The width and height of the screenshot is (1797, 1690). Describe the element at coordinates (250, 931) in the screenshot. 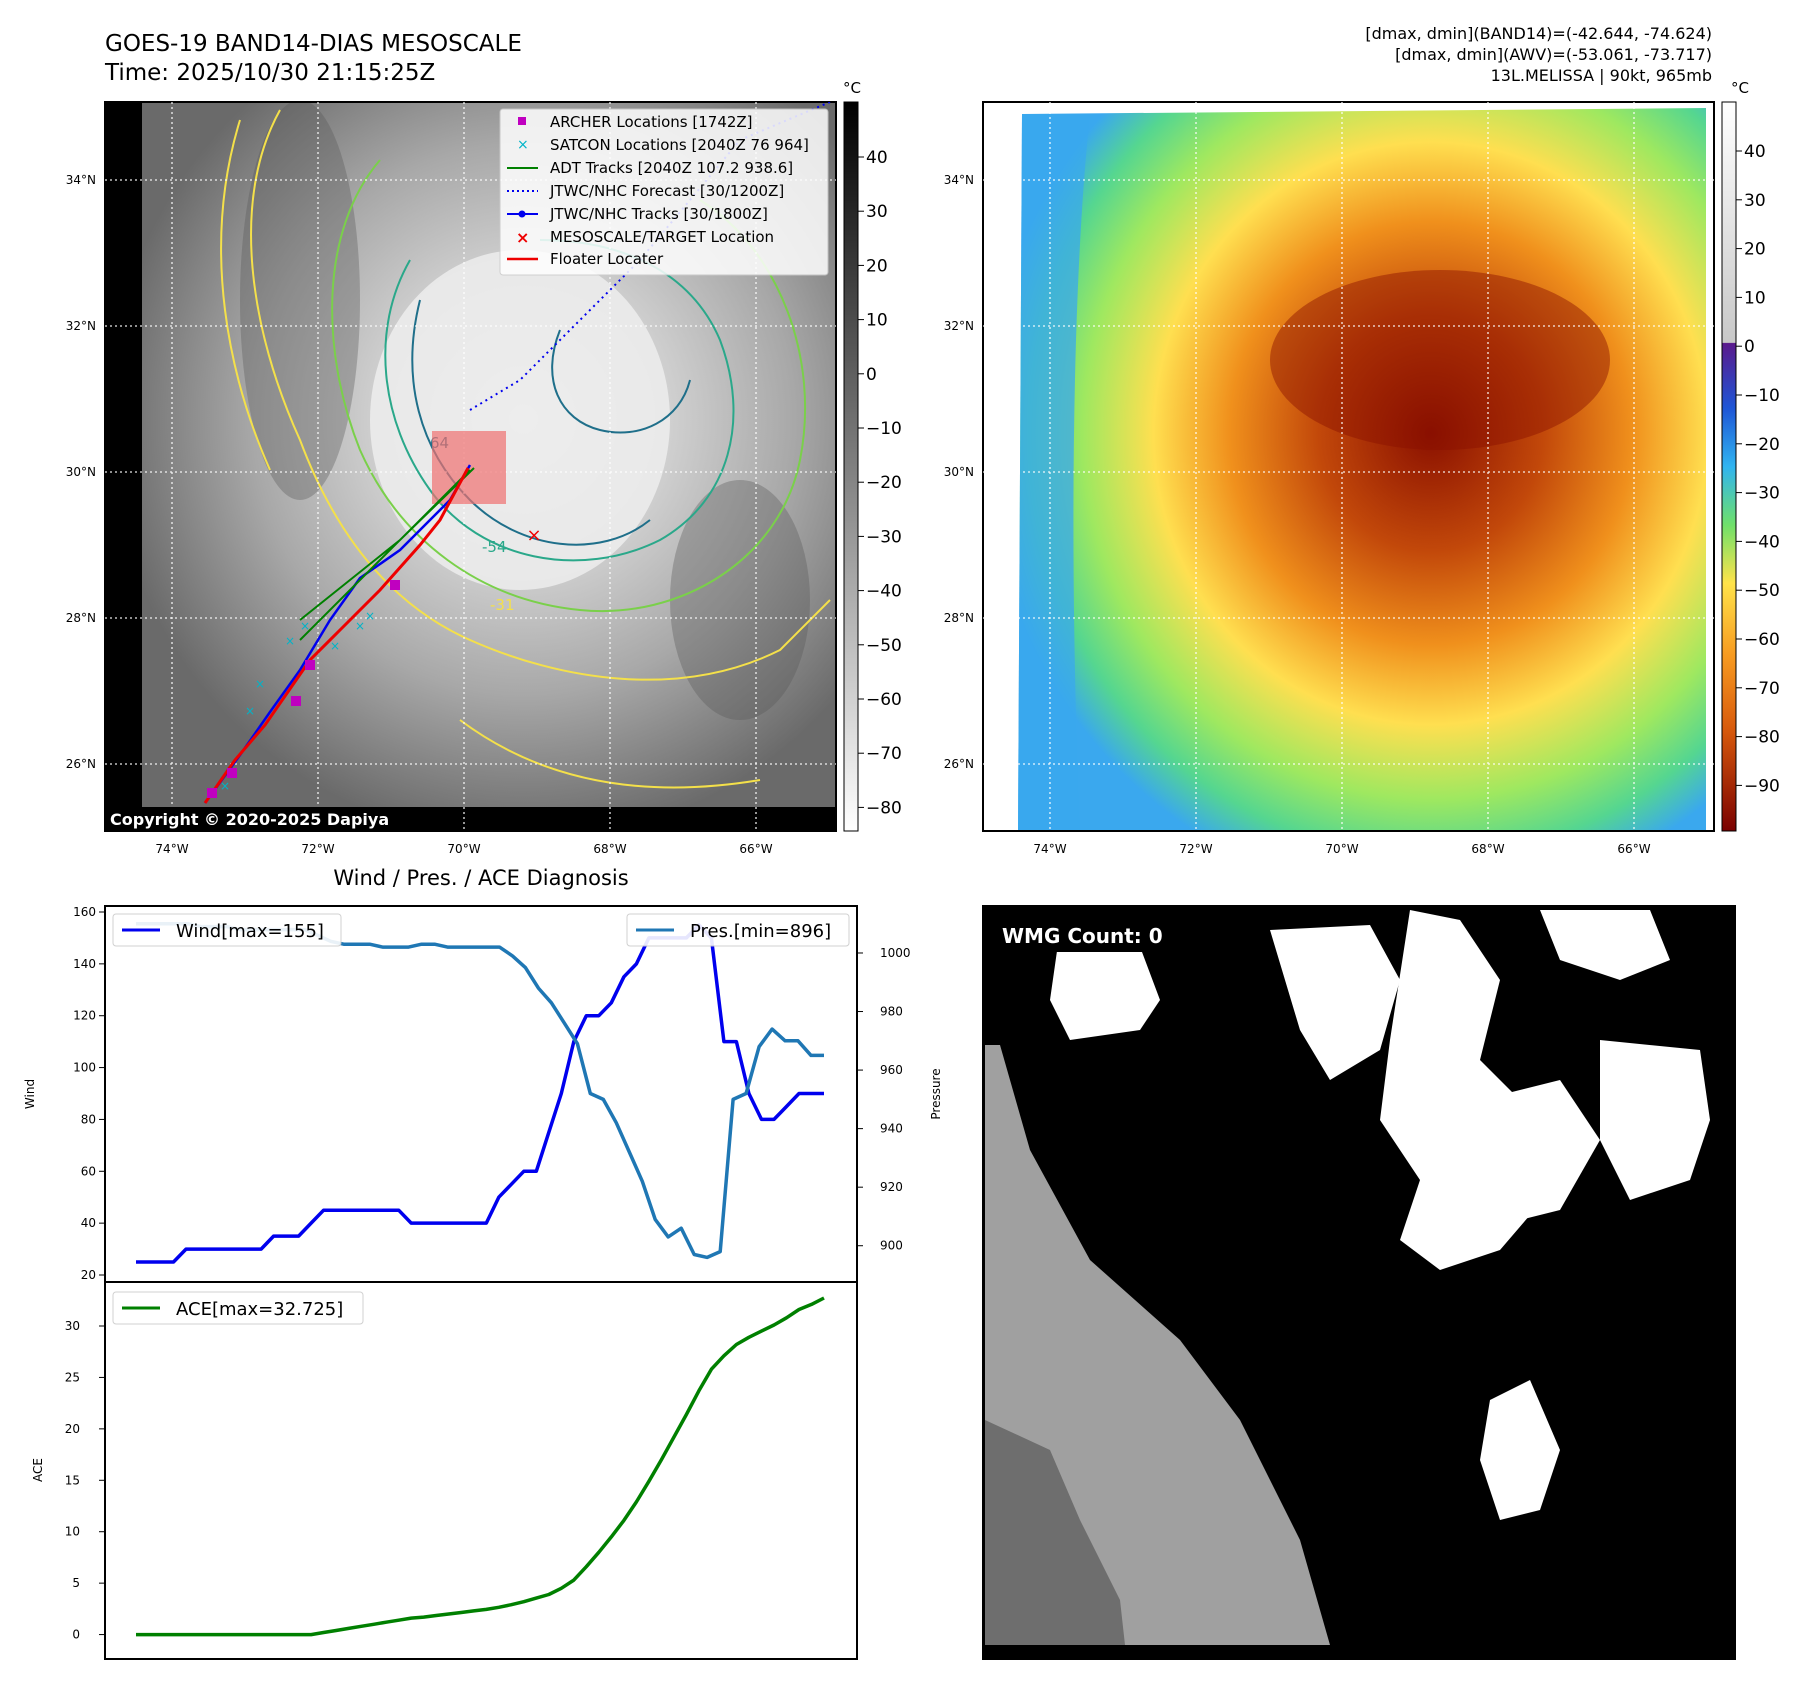

I see `wind-legend-label: Wind[max=155]` at that location.